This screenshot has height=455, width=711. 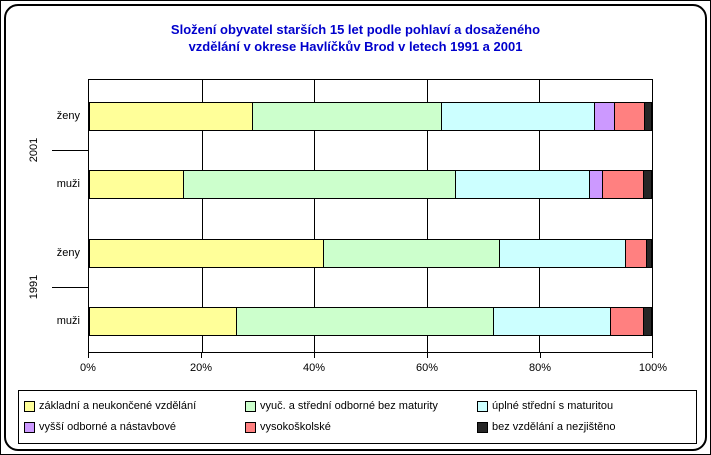 What do you see at coordinates (482, 406) in the screenshot?
I see `legend-swatch-pln` at bounding box center [482, 406].